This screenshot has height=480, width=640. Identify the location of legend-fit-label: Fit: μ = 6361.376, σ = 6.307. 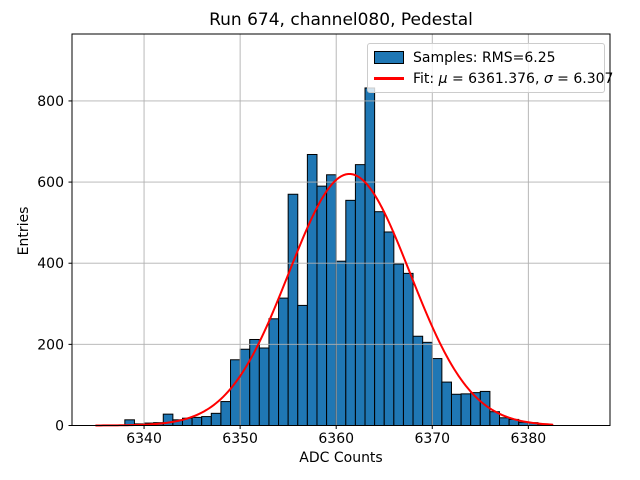
(513, 79).